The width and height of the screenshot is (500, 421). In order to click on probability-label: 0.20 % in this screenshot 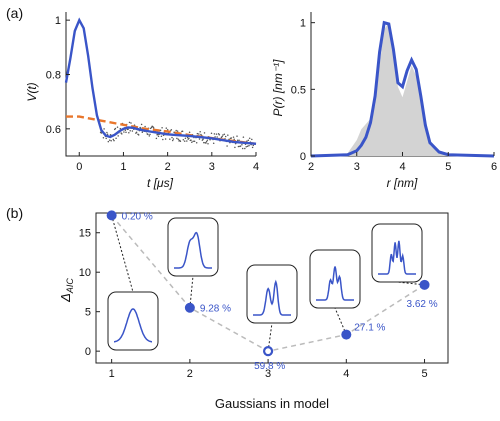, I will do `click(137, 216)`.